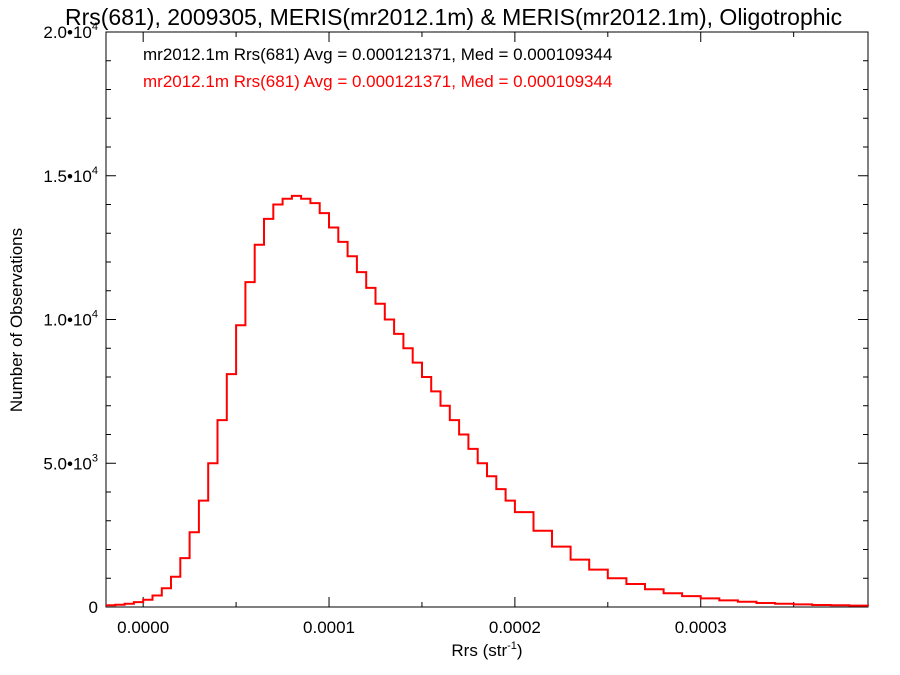 The width and height of the screenshot is (900, 675). What do you see at coordinates (701, 627) in the screenshot?
I see `x-tick-label: 0.0003` at bounding box center [701, 627].